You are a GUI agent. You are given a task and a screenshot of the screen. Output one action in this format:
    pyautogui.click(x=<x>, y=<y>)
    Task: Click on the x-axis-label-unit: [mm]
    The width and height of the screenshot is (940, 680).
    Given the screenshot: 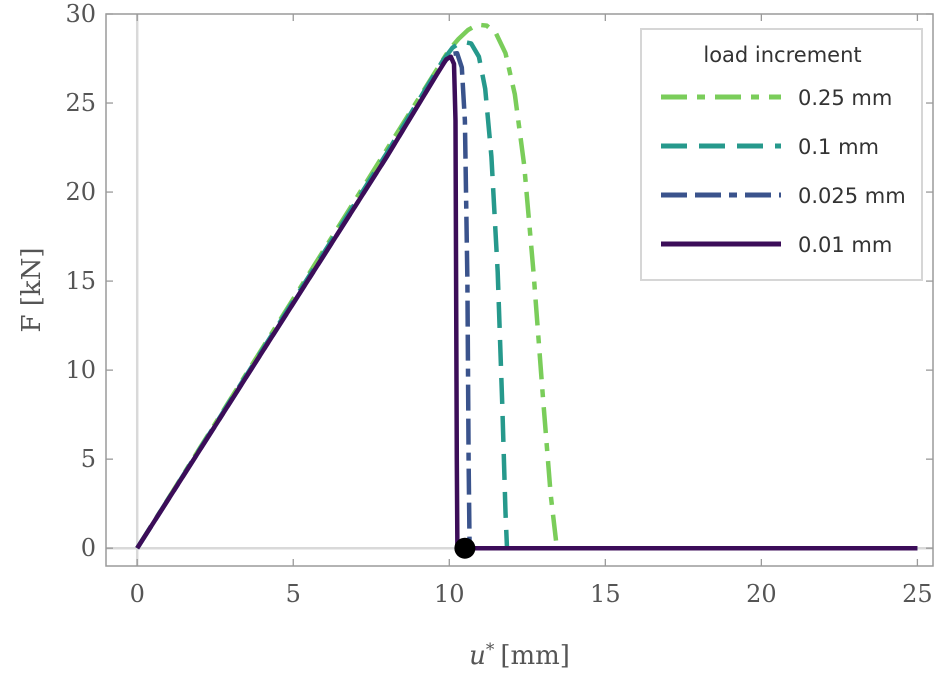 What is the action you would take?
    pyautogui.click(x=535, y=656)
    